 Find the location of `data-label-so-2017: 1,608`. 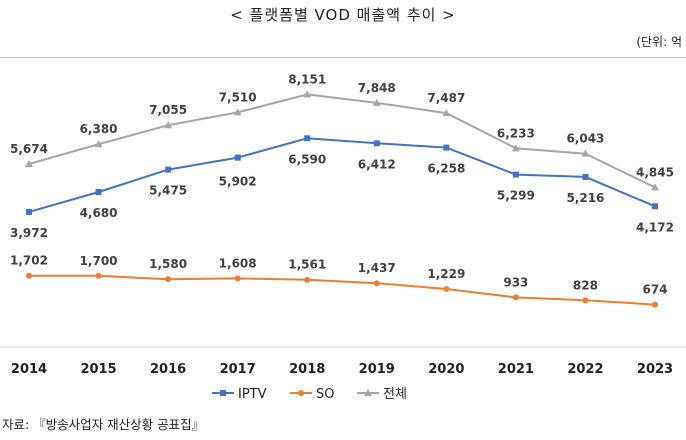

data-label-so-2017: 1,608 is located at coordinates (238, 263).